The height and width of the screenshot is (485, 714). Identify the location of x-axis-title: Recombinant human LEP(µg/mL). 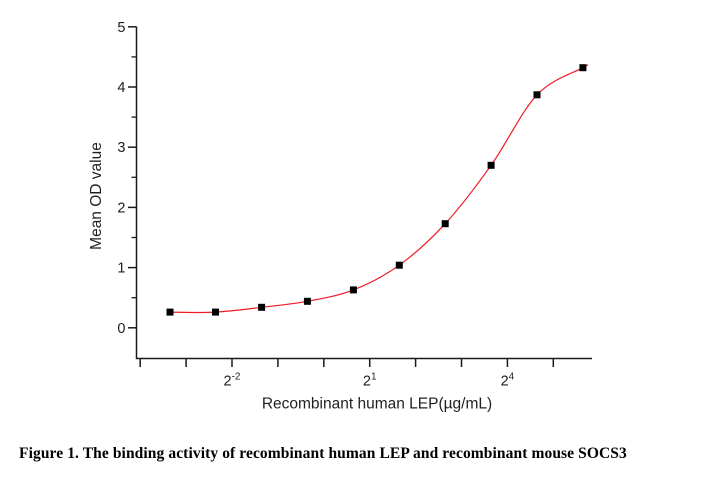
(377, 404).